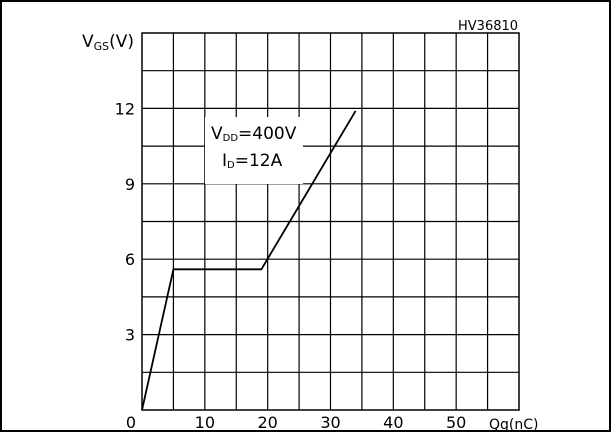 Image resolution: width=611 pixels, height=437 pixels. What do you see at coordinates (296, 422) in the screenshot?
I see `x-tick-labels: 0 10 20 30 40 50` at bounding box center [296, 422].